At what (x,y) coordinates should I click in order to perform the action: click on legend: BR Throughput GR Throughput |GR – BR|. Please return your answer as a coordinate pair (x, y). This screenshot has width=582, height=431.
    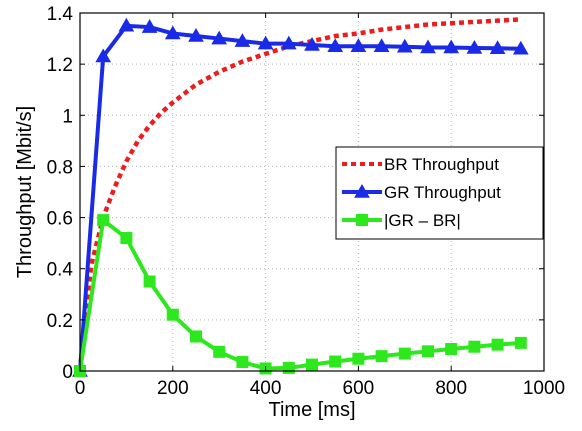
    Looking at the image, I should click on (439, 193).